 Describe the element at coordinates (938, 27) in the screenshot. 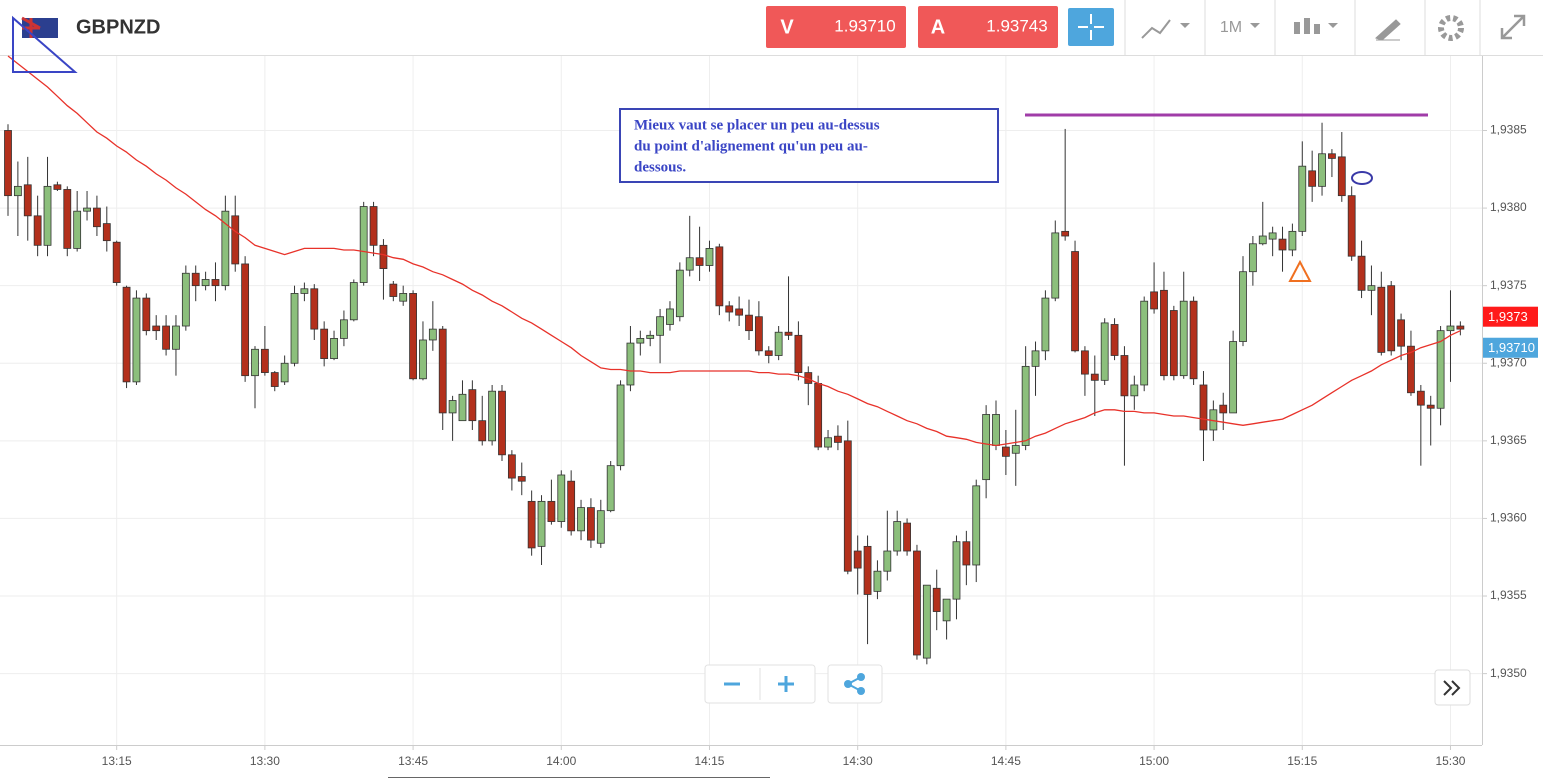

I see `buy-label: A` at that location.